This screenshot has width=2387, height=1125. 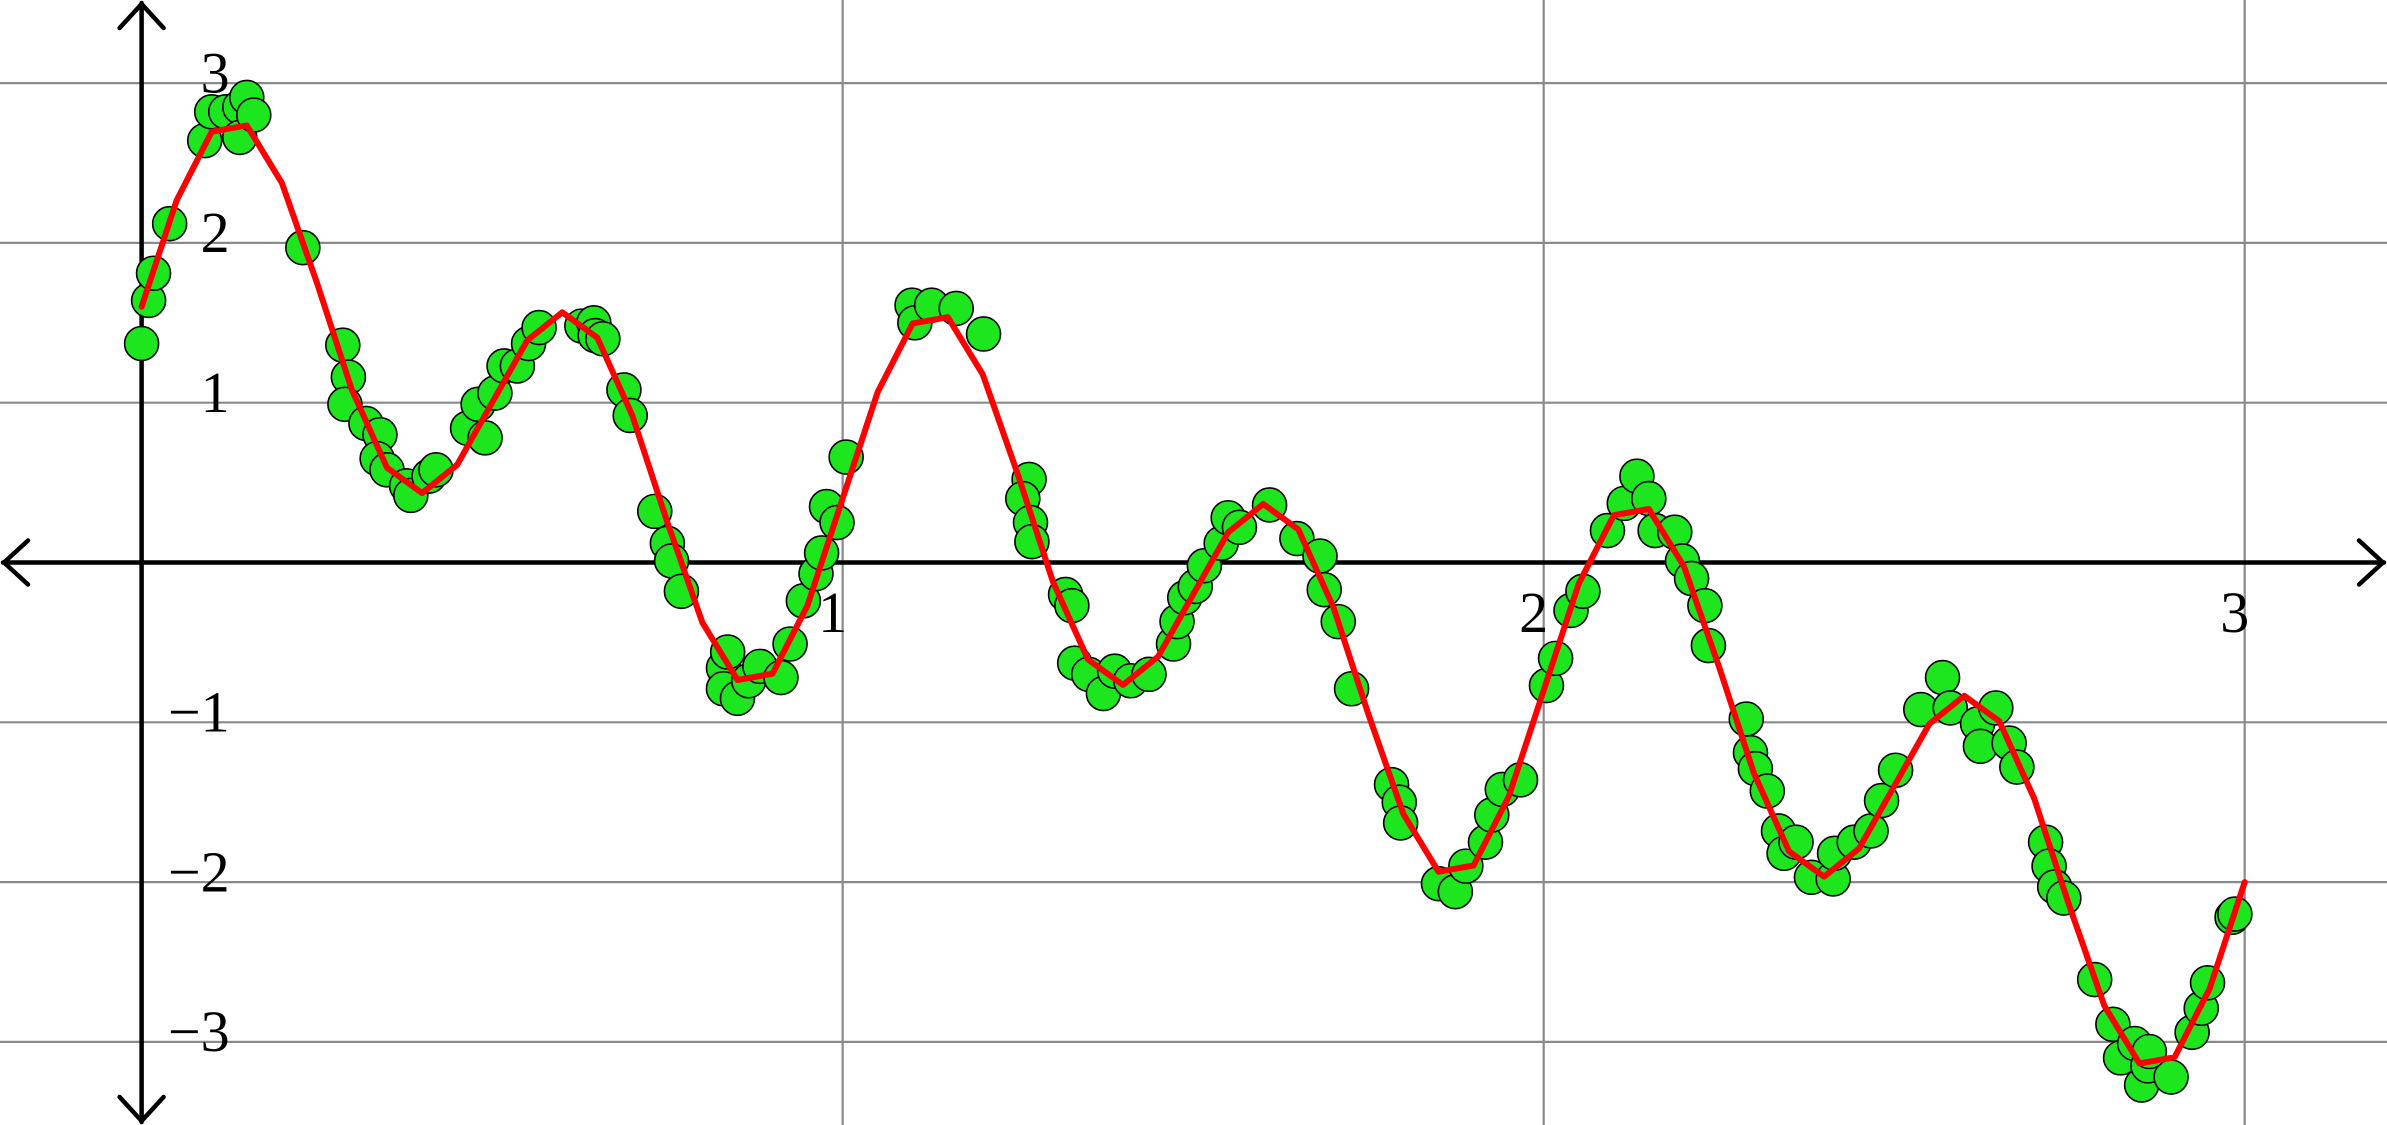 What do you see at coordinates (1533, 612) in the screenshot?
I see `x-tick-label: 2` at bounding box center [1533, 612].